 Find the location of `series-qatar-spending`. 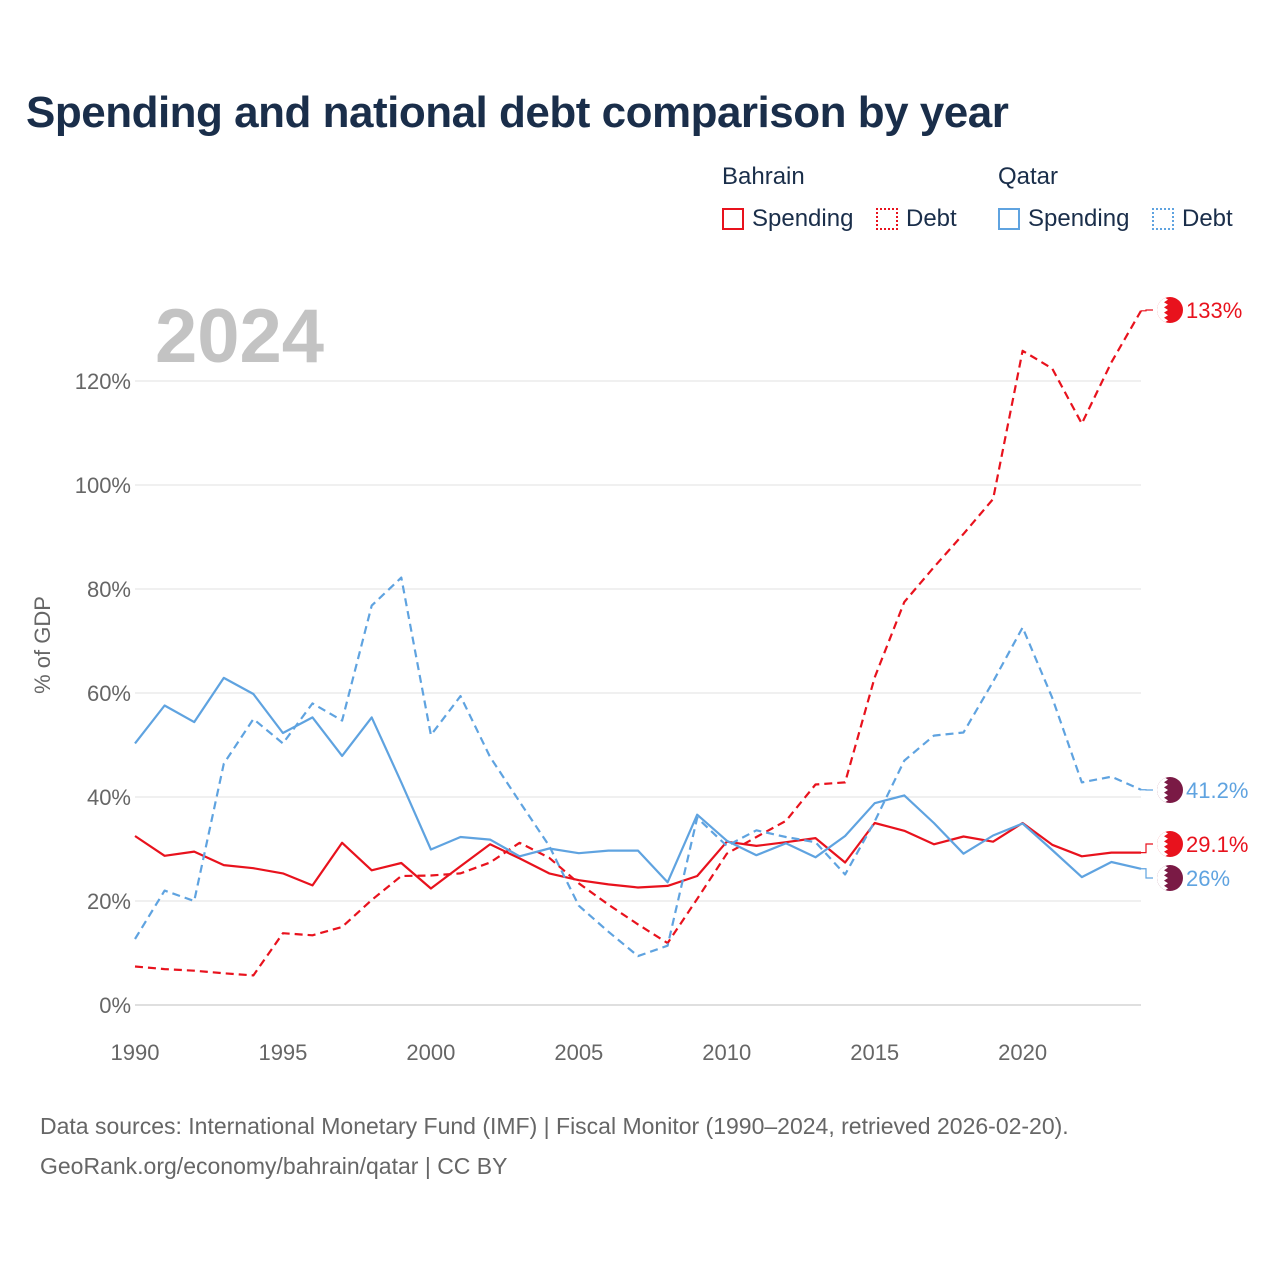

series-qatar-spending is located at coordinates (638, 780).